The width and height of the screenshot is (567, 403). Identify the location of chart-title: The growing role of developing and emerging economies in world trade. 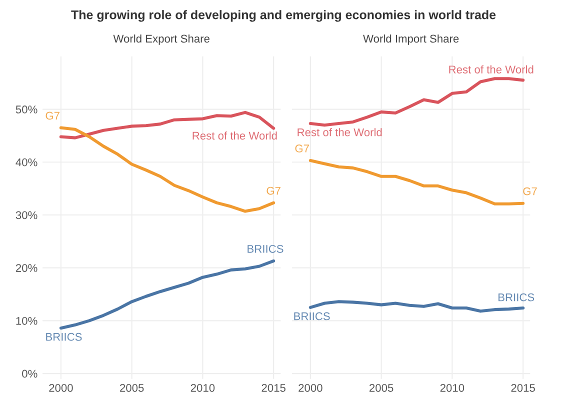
(283, 16).